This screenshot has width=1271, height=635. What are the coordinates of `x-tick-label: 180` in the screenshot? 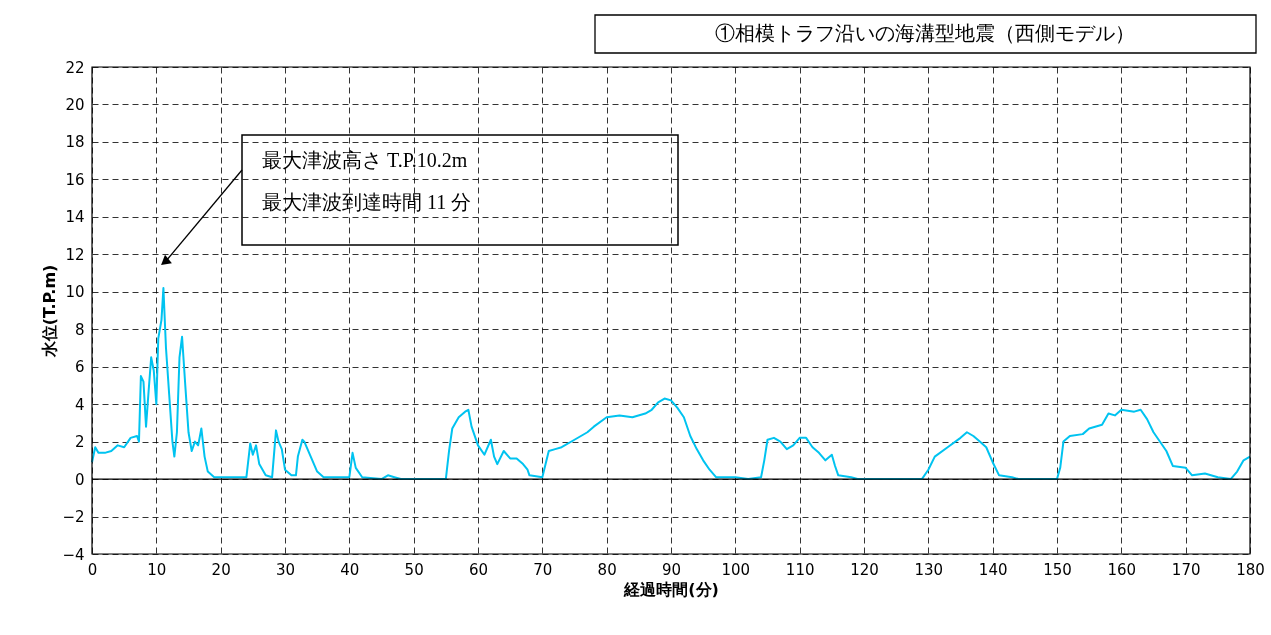 It's located at (1250, 569).